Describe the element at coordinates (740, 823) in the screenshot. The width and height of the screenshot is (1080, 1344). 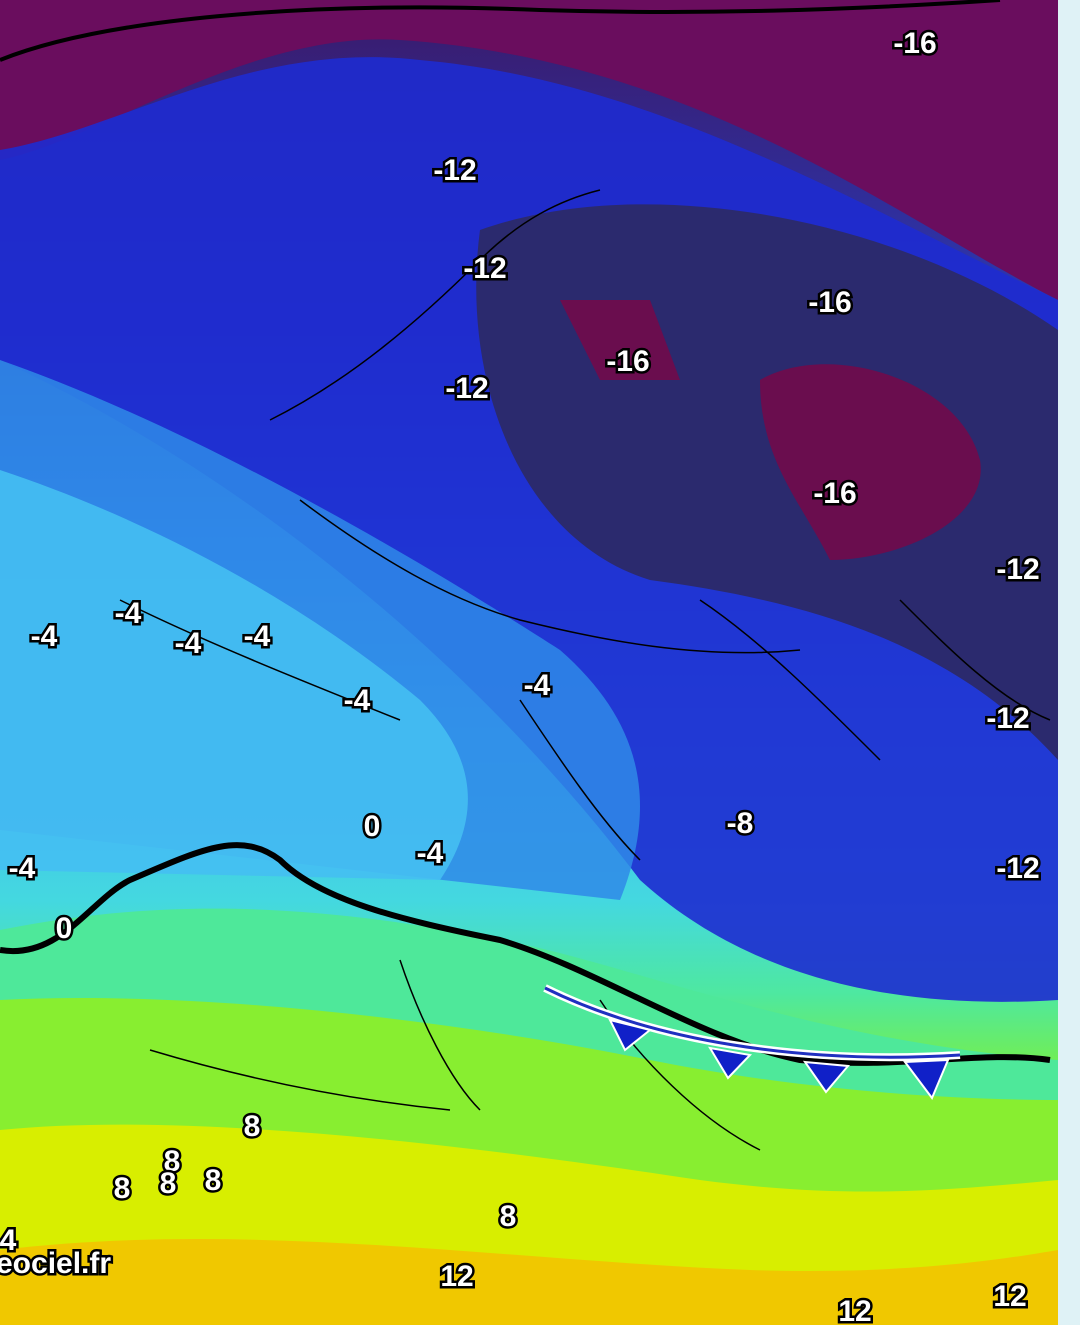
I see `isotherm-label: -8` at that location.